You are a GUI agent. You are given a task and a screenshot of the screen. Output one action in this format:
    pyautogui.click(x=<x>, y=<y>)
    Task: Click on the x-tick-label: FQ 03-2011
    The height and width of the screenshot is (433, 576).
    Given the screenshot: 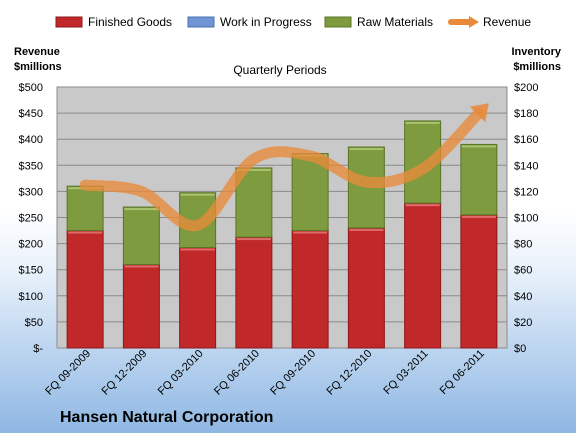 What is the action you would take?
    pyautogui.click(x=405, y=372)
    